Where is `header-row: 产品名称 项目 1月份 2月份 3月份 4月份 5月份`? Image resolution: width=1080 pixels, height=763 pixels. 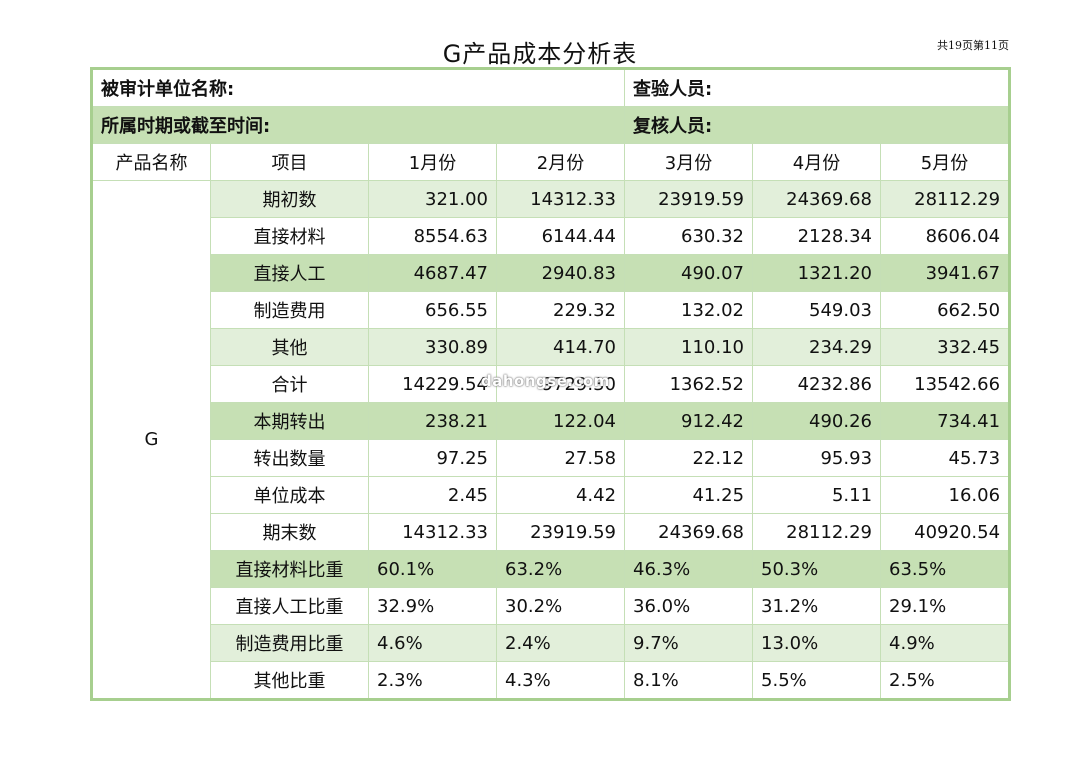 header-row: 产品名称 项目 1月份 2月份 3月份 4月份 5月份 is located at coordinates (551, 162).